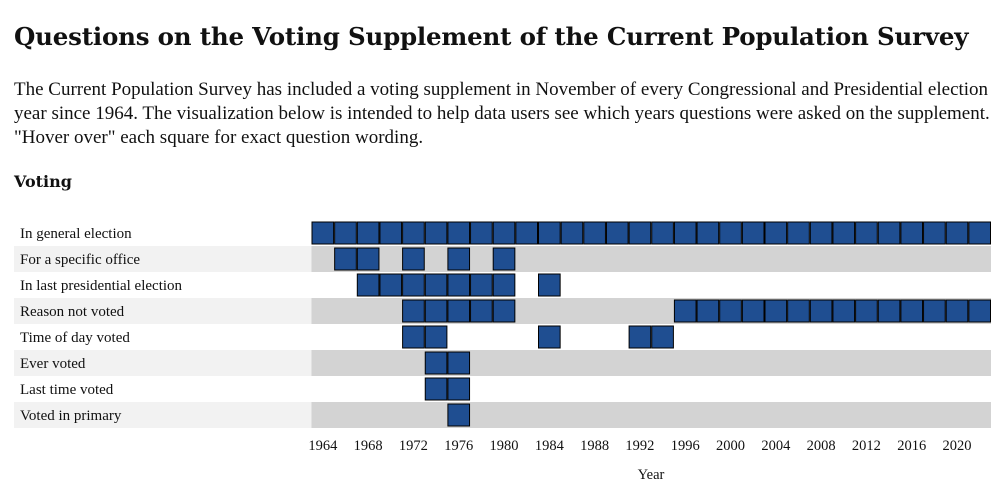 This screenshot has height=503, width=1007. I want to click on x-tick-label: 1972, so click(413, 446).